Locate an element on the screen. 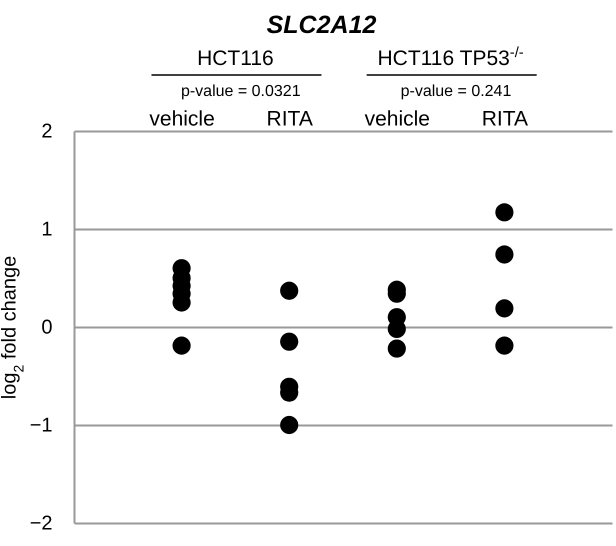 The width and height of the screenshot is (616, 546). y-tick-label: −2 is located at coordinates (41, 523).